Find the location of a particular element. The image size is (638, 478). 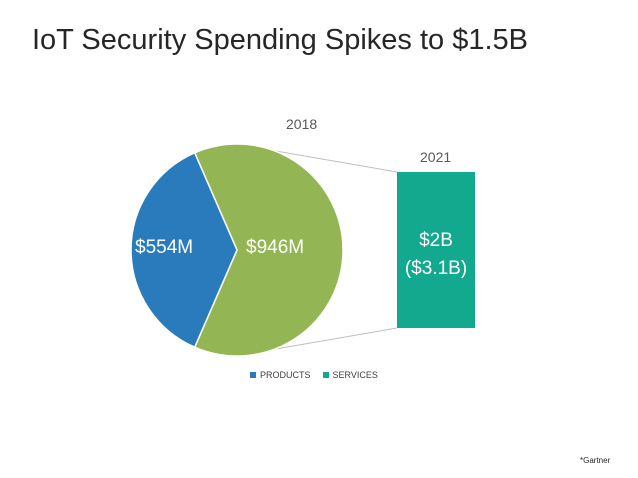

slice-label-products: $554M is located at coordinates (164, 247).